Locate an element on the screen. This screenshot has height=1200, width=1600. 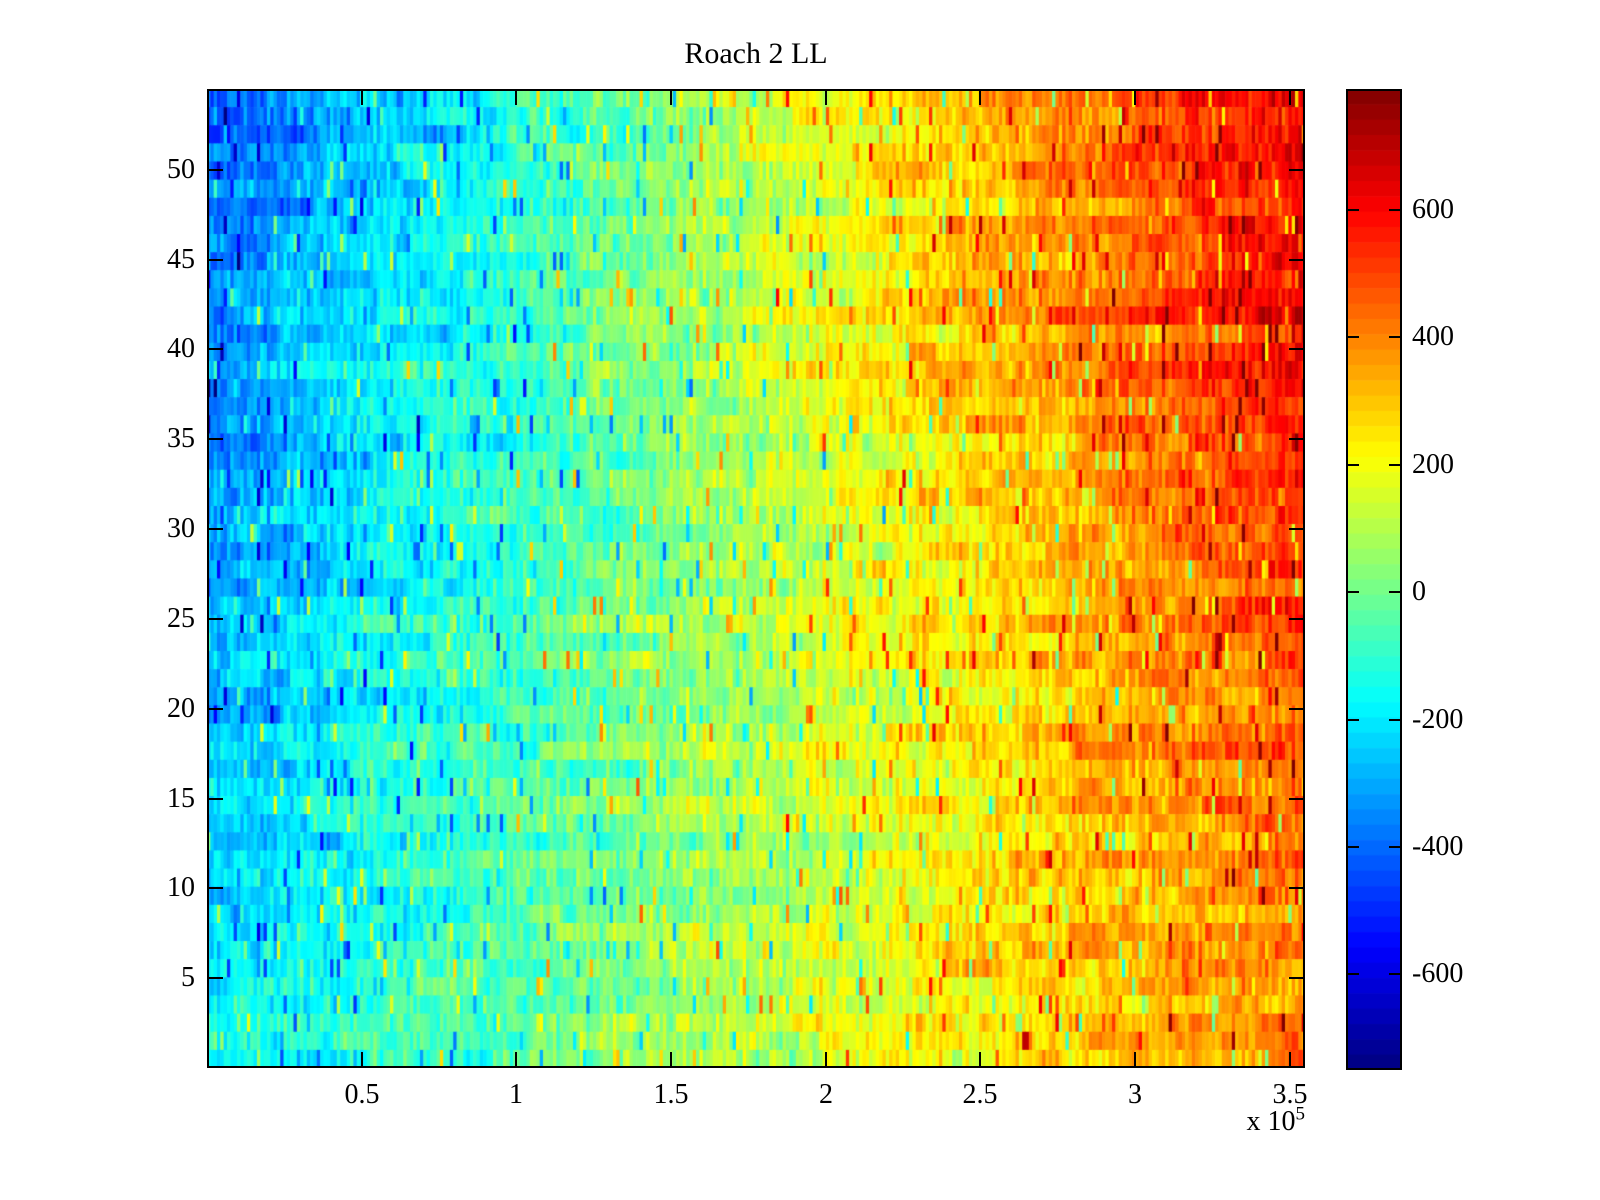
colorbar-tick-label: 0 is located at coordinates (1419, 591).